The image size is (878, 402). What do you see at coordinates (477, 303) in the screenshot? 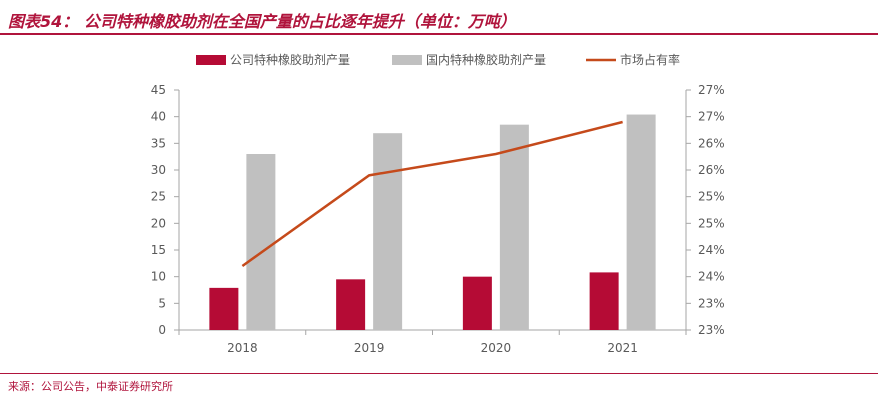
I see `bar-company-2020` at bounding box center [477, 303].